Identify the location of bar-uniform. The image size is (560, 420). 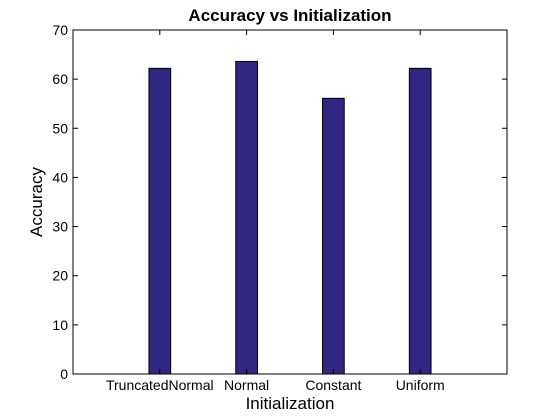
(420, 221).